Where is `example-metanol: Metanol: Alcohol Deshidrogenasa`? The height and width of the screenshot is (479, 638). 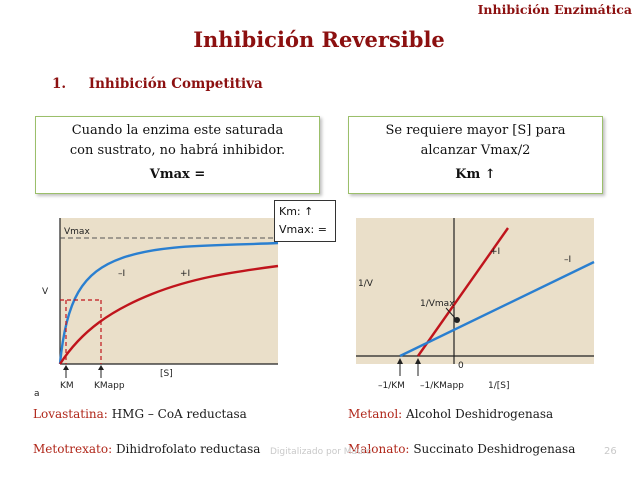
example-metanol: Metanol: Alcohol Deshidrogenasa is located at coordinates (451, 414).